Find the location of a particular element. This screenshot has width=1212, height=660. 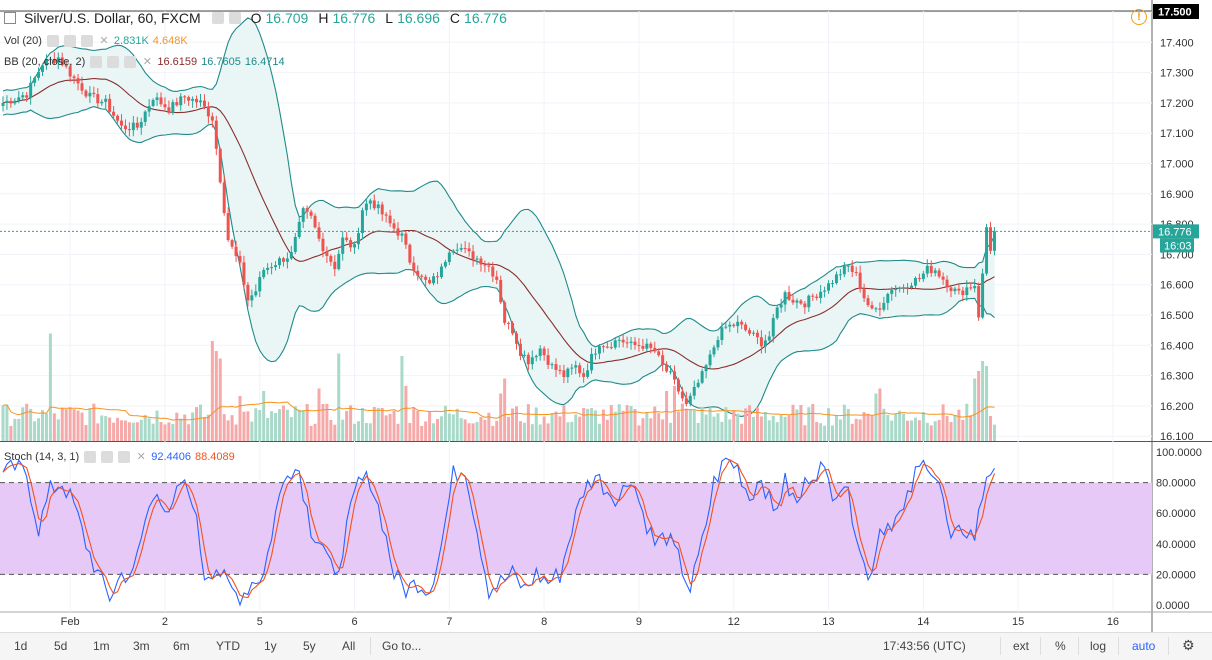

range-6m-button: 6m is located at coordinates (181, 646).